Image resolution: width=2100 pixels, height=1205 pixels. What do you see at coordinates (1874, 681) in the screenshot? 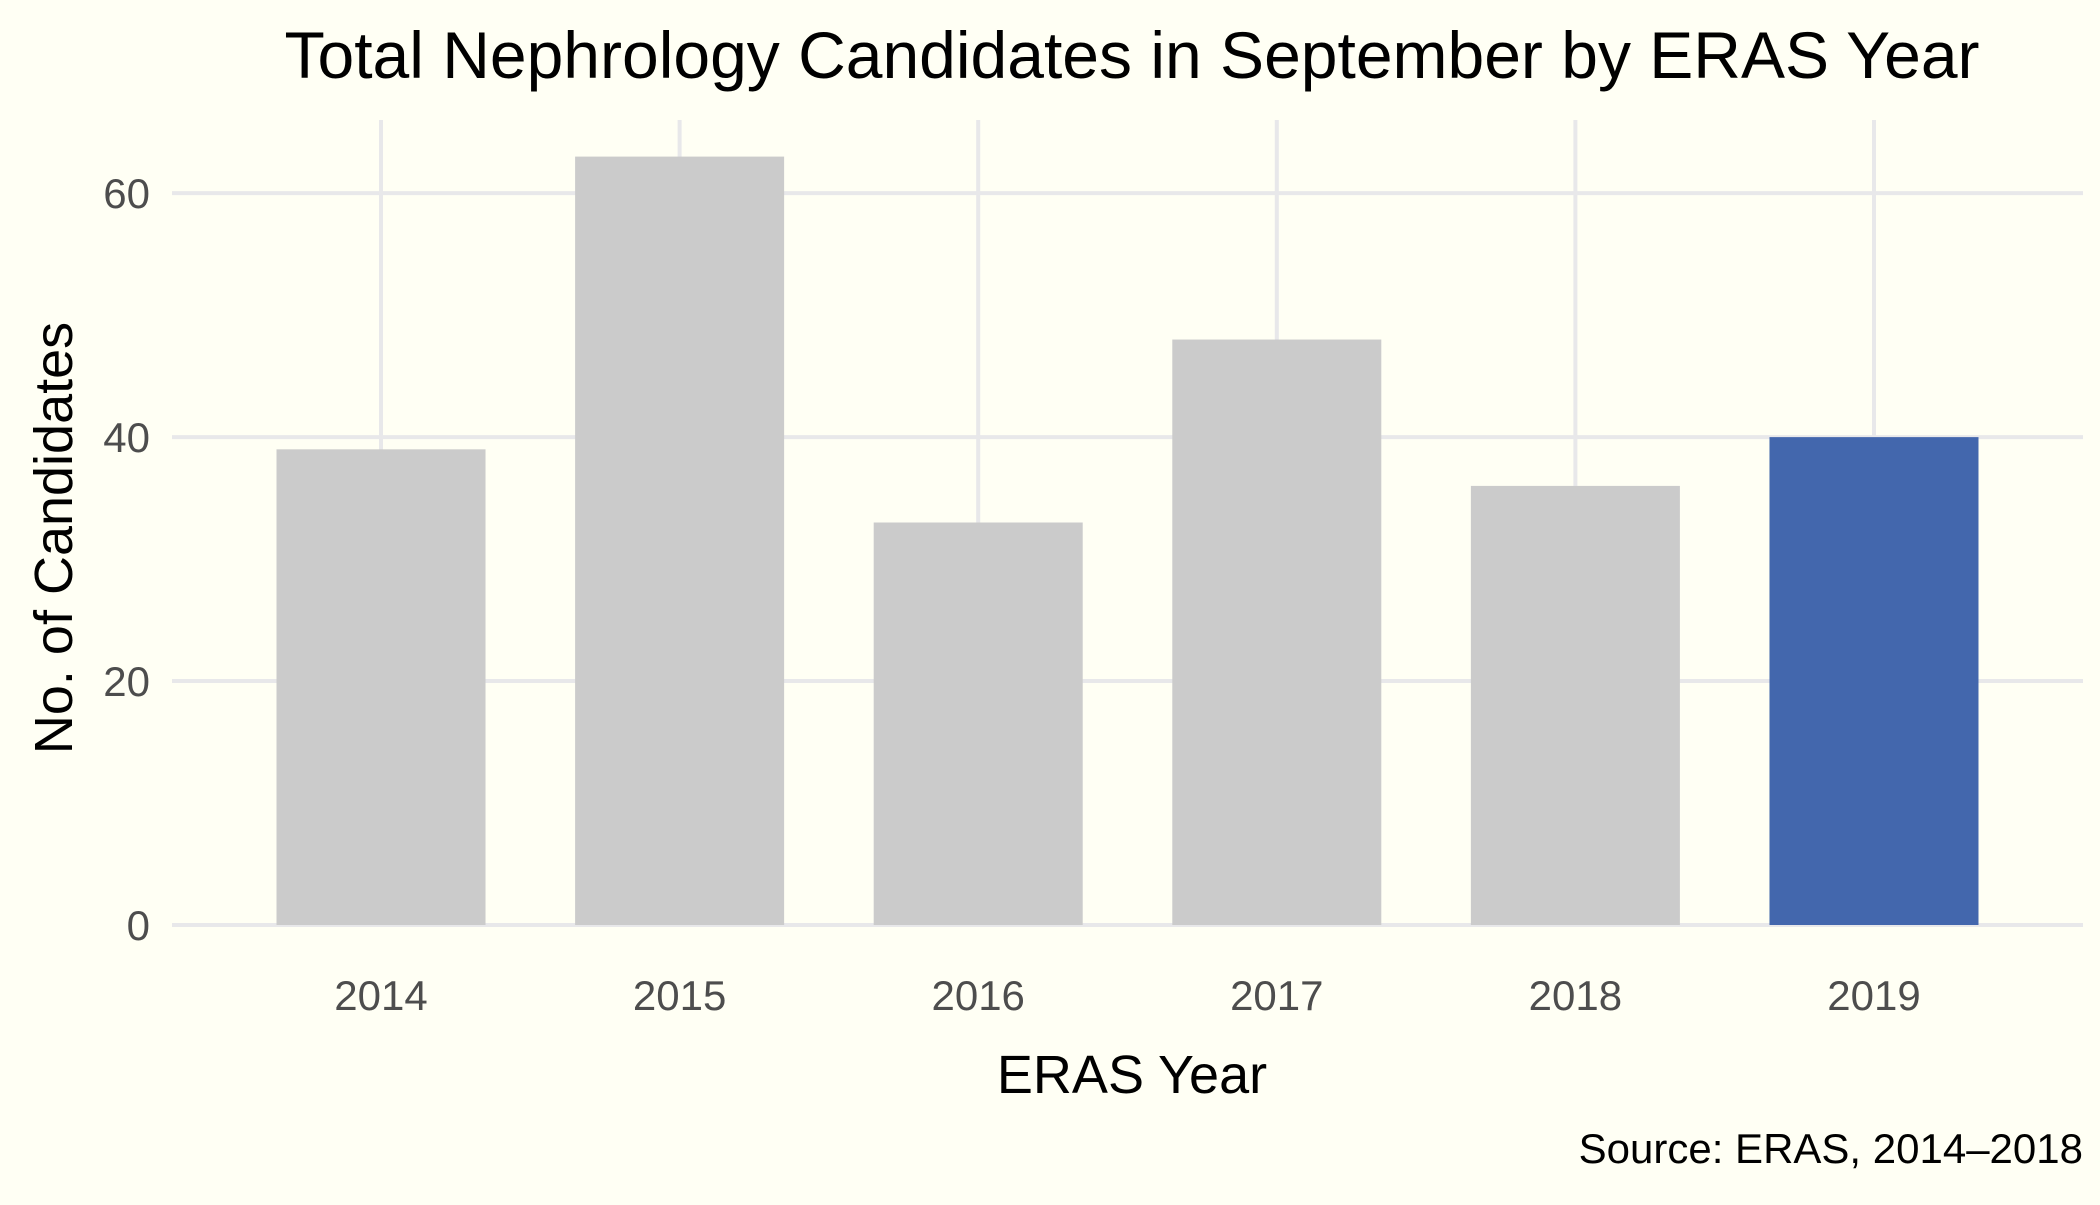
I see `bar-2019` at bounding box center [1874, 681].